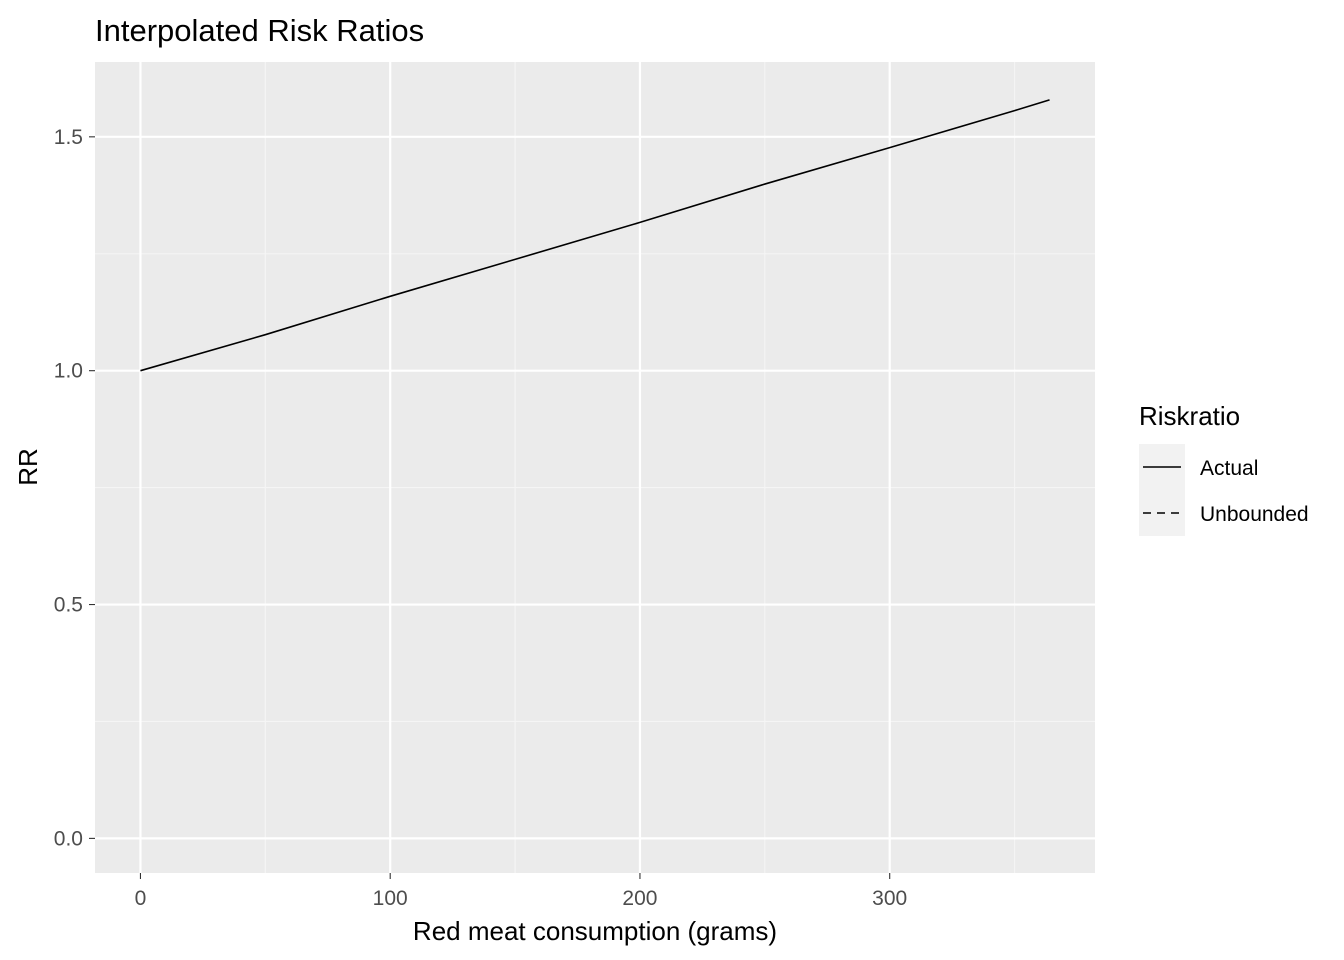  Describe the element at coordinates (259, 30) in the screenshot. I see `chart-title: Interpolated Risk Ratios` at that location.